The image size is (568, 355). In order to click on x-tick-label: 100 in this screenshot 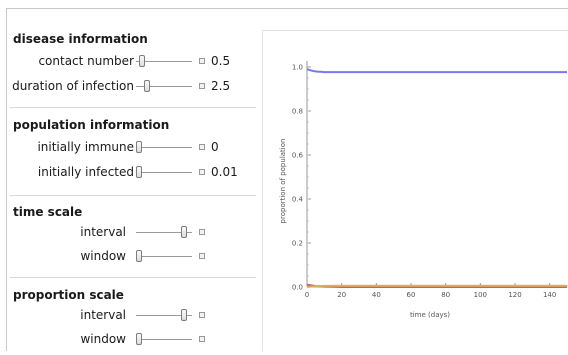, I will do `click(480, 295)`.